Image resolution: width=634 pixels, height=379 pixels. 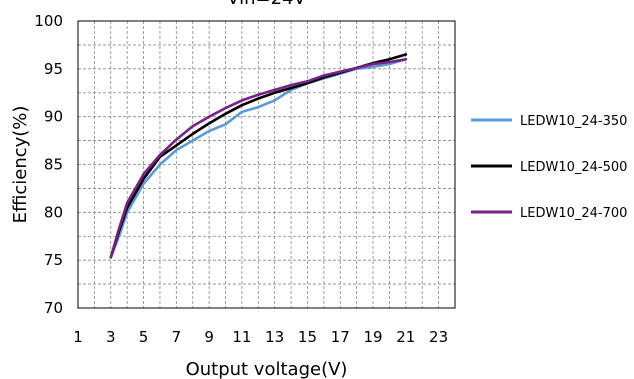 I want to click on x-tick-label: 23, so click(x=438, y=337).